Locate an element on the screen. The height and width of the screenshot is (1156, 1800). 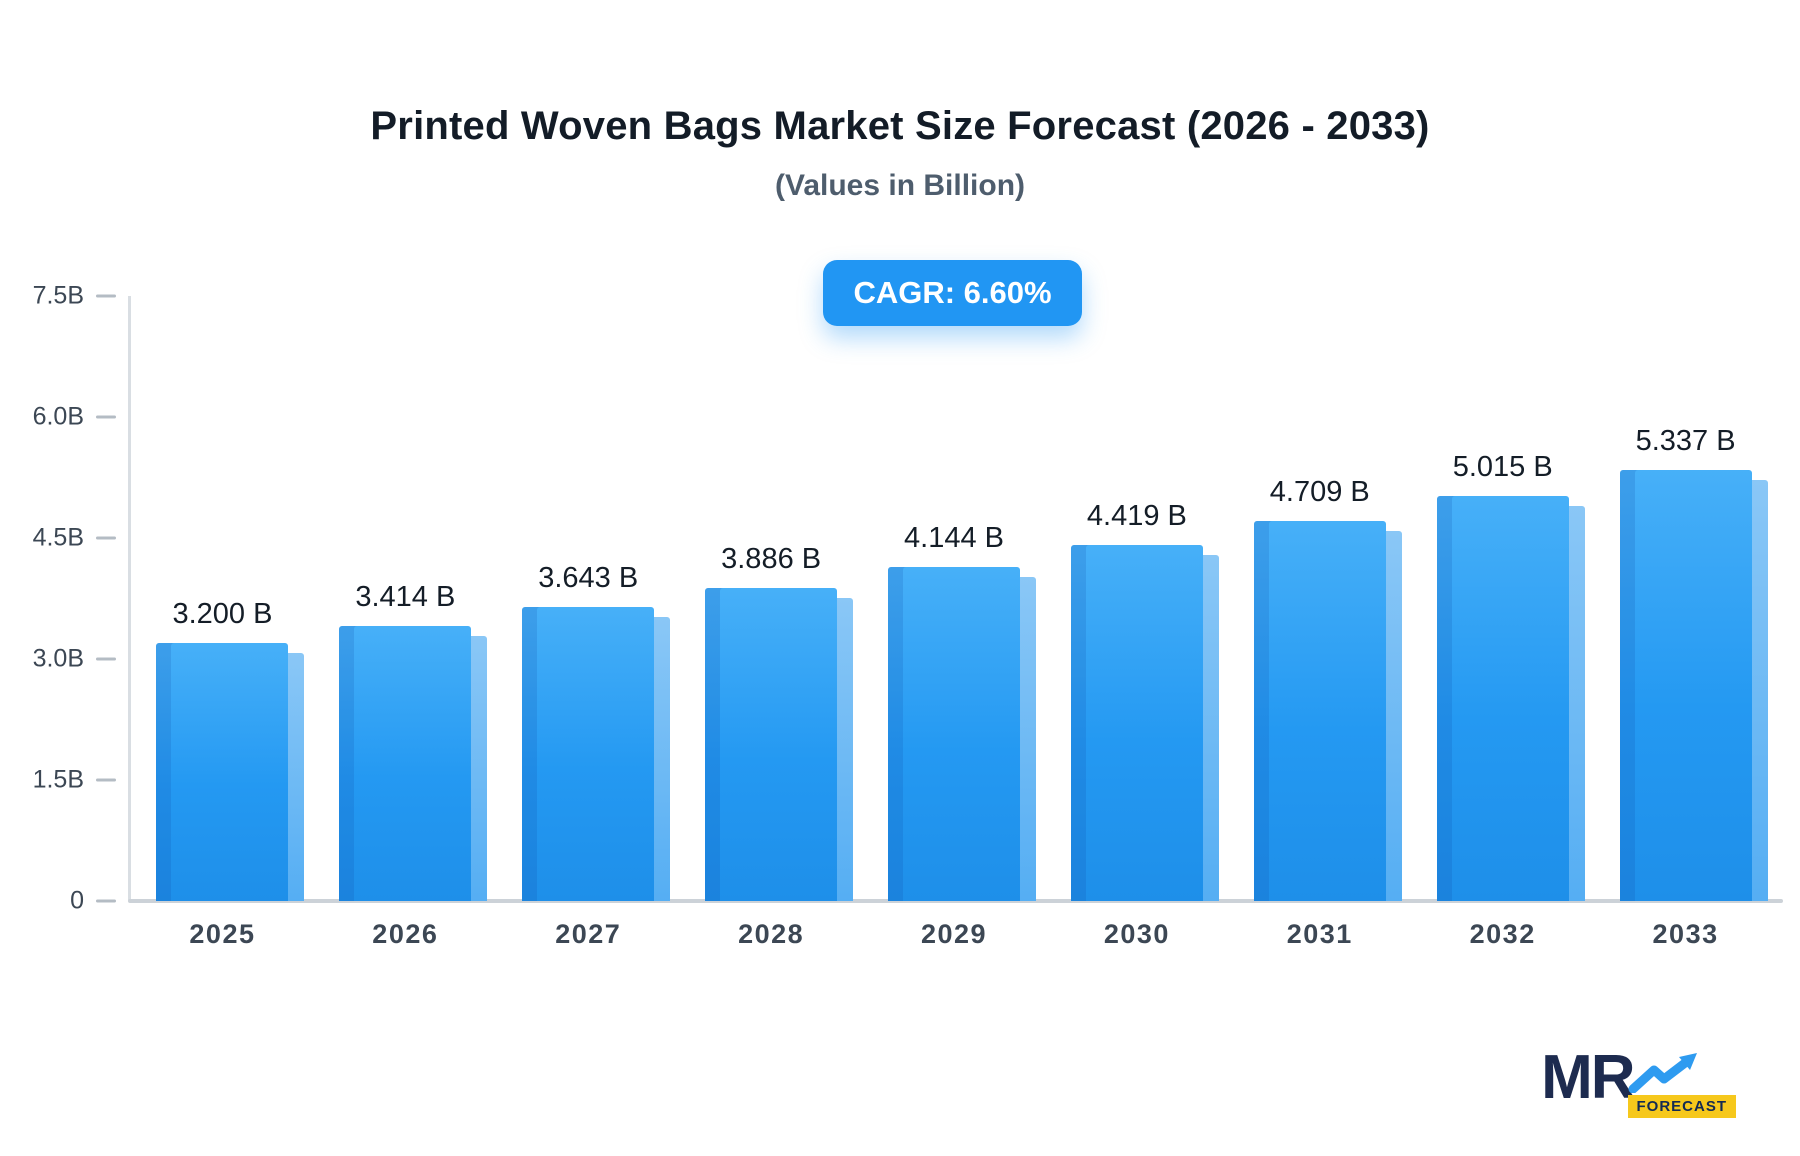
x-axis-label: 2027 is located at coordinates (588, 934).